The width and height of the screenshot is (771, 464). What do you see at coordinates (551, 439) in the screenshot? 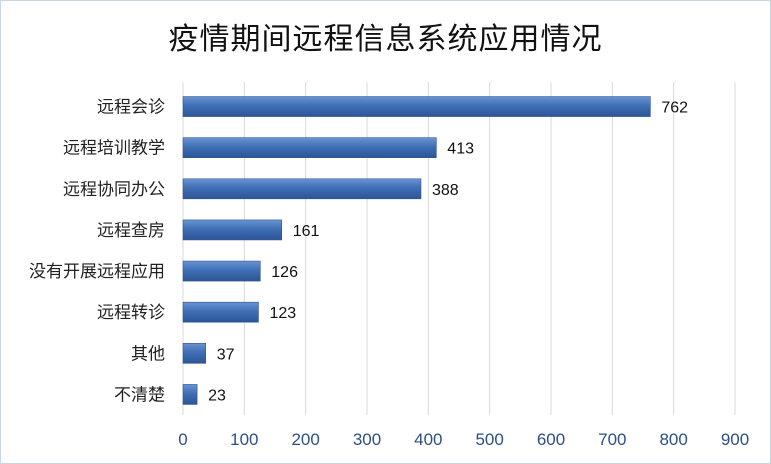
I see `x-tick-label: 600` at bounding box center [551, 439].